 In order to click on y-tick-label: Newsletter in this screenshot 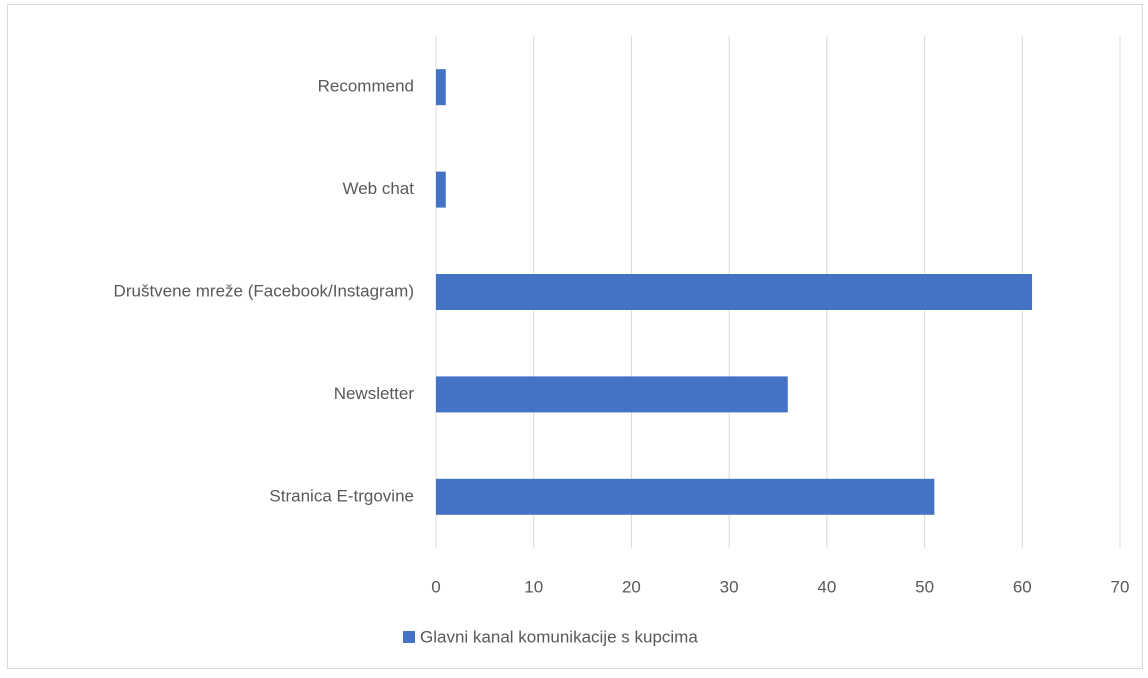, I will do `click(374, 393)`.